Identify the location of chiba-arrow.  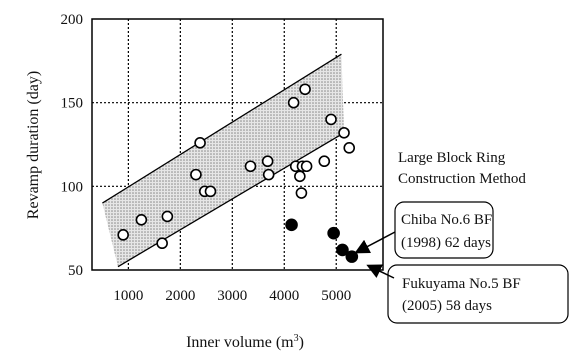
(375, 242).